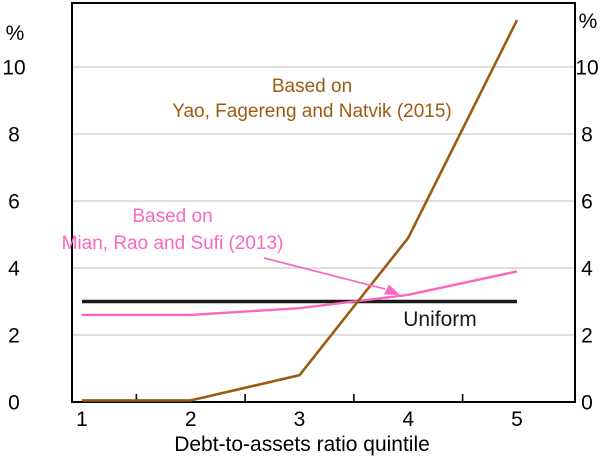 The width and height of the screenshot is (600, 460). Describe the element at coordinates (586, 68) in the screenshot. I see `y-axis-label-right: 10` at that location.